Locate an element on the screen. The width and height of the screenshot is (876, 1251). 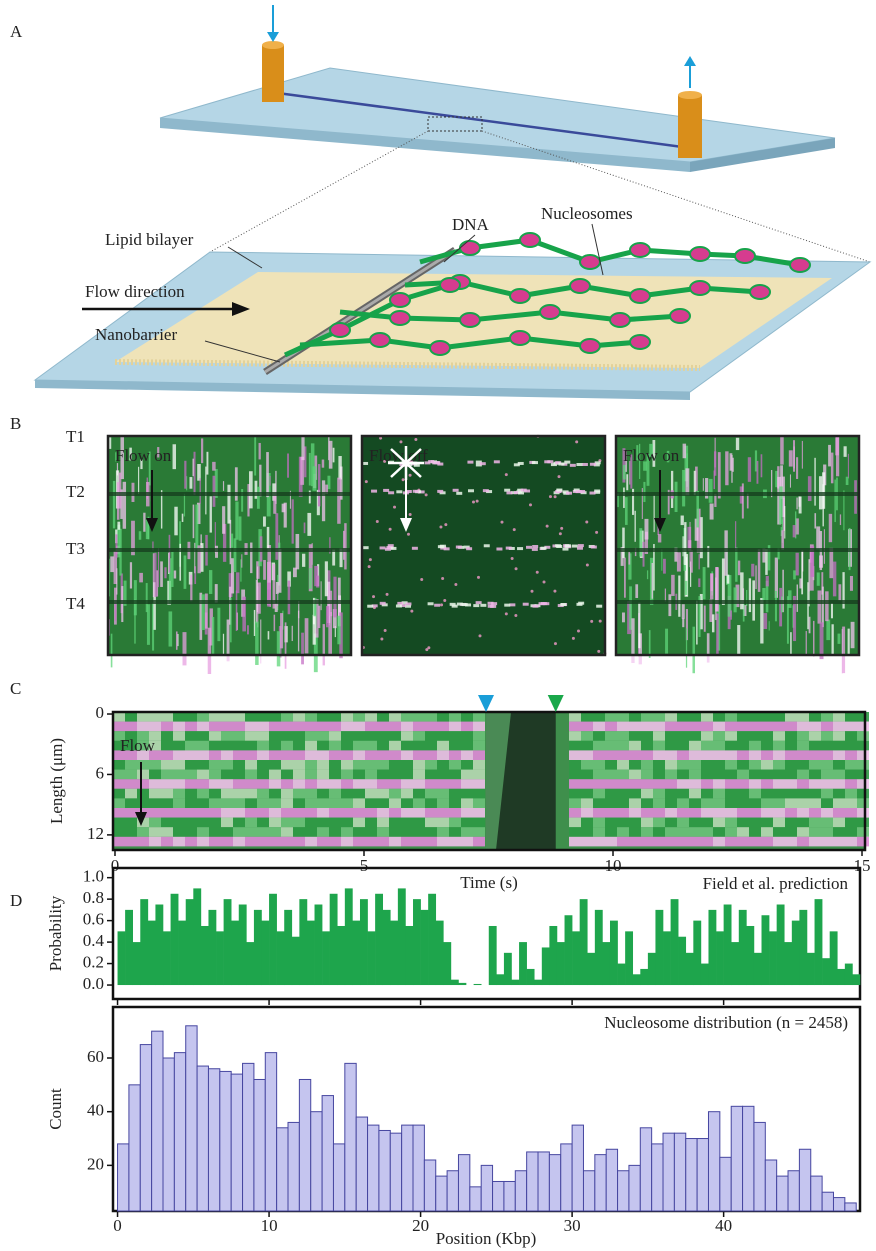
y-axis-label: Length (μm) is located at coordinates (56, 781).